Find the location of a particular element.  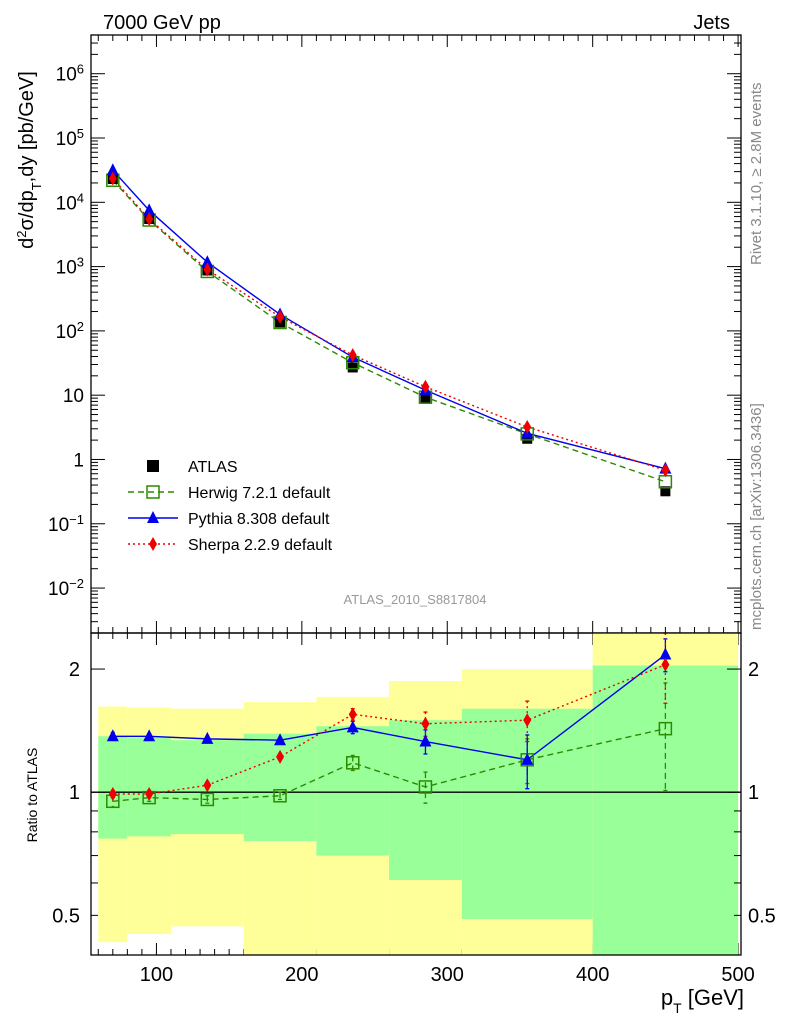

ratio-y-tick-label-left: 0.5 is located at coordinates (66, 916).